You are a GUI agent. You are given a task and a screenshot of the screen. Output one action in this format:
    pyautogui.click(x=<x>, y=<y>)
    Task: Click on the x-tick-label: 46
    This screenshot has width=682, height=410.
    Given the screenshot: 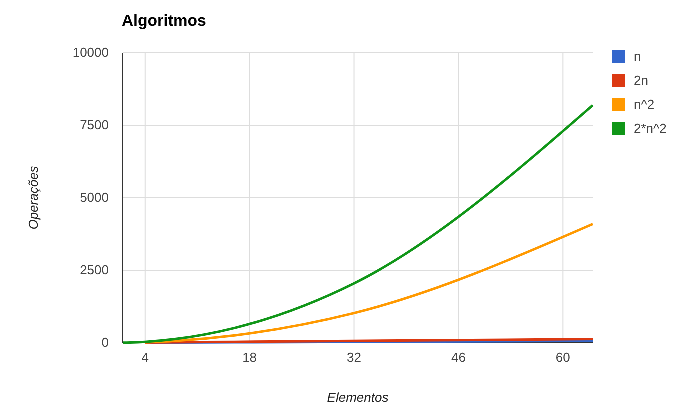 What is the action you would take?
    pyautogui.click(x=458, y=357)
    